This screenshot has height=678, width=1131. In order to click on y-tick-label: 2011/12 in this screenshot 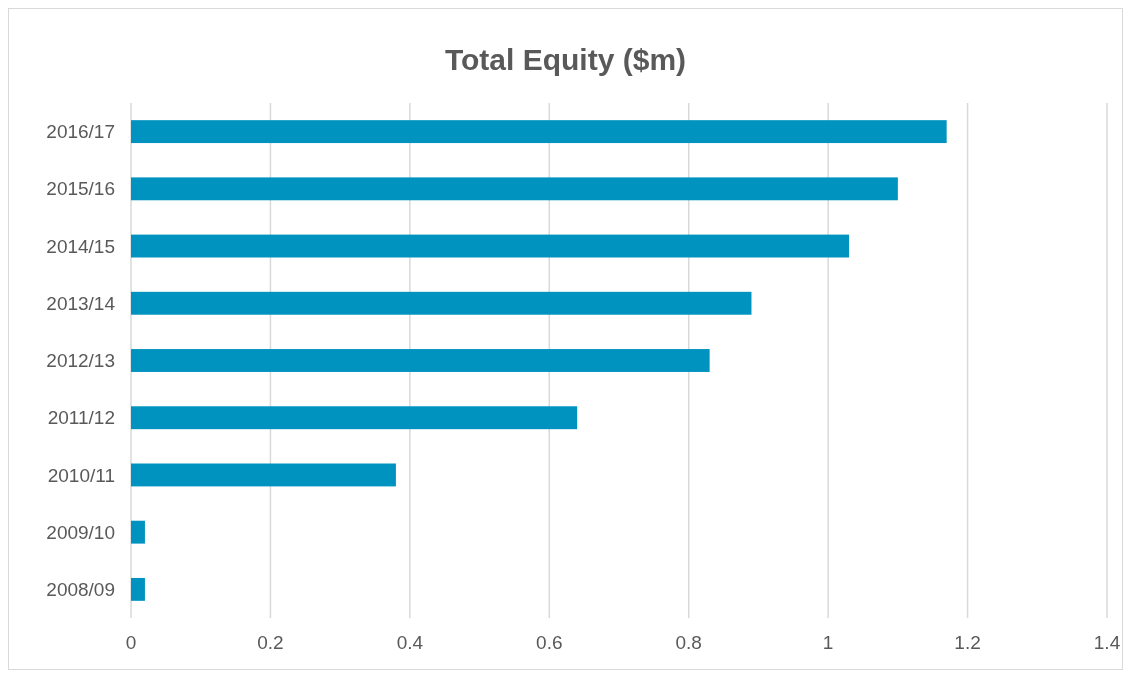, I will do `click(81, 418)`.